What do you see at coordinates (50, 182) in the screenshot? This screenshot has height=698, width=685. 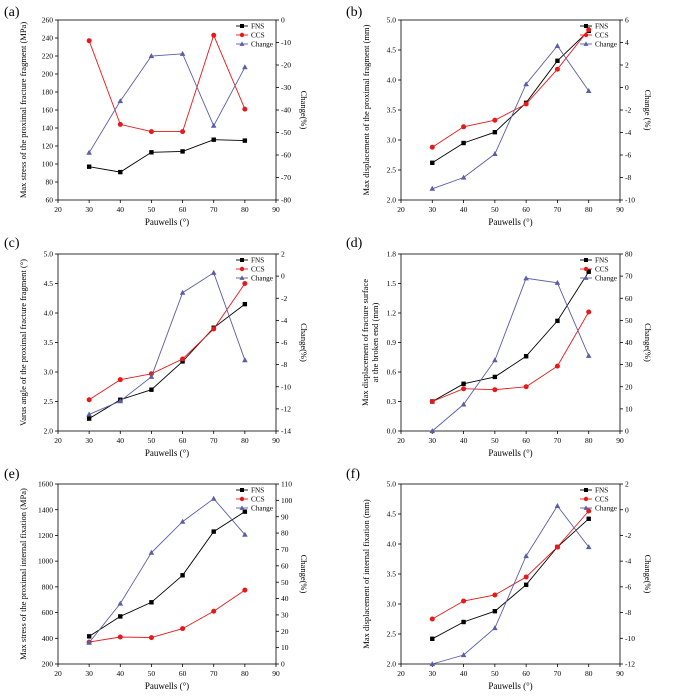 I see `y-tick-label: 80` at bounding box center [50, 182].